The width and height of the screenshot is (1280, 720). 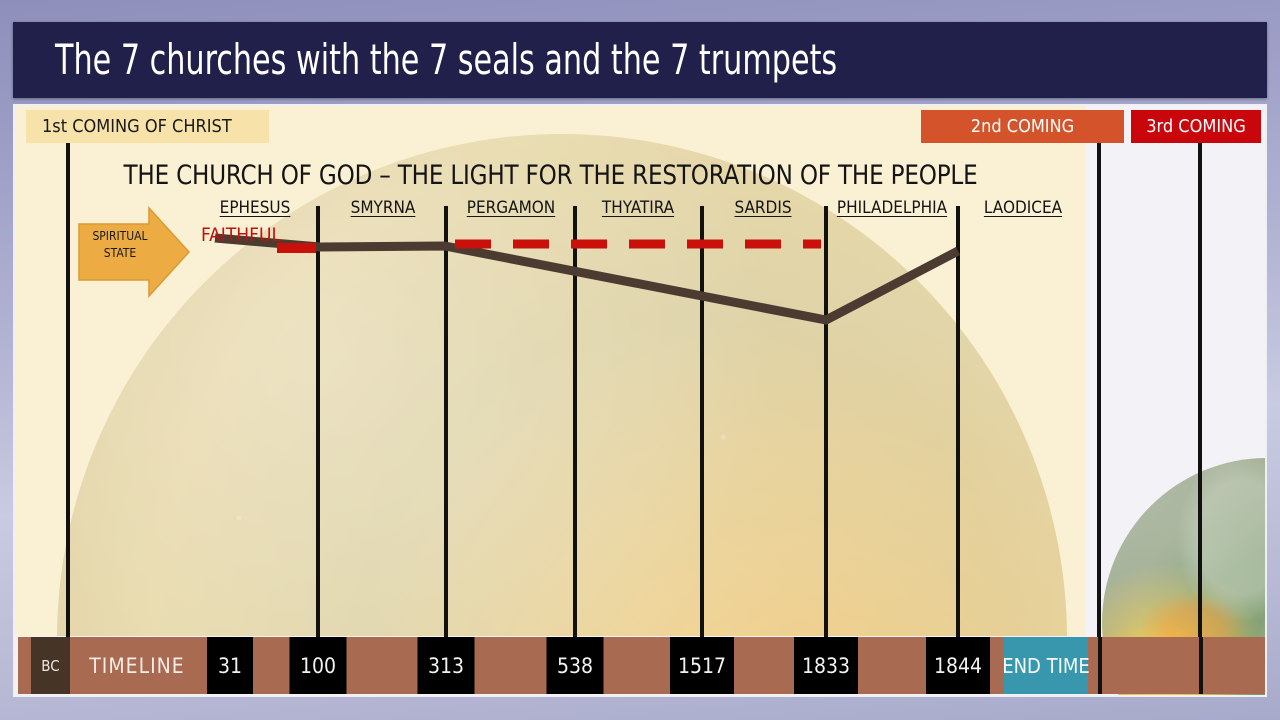 I want to click on timeline-tick-second-coming, so click(x=1100, y=665).